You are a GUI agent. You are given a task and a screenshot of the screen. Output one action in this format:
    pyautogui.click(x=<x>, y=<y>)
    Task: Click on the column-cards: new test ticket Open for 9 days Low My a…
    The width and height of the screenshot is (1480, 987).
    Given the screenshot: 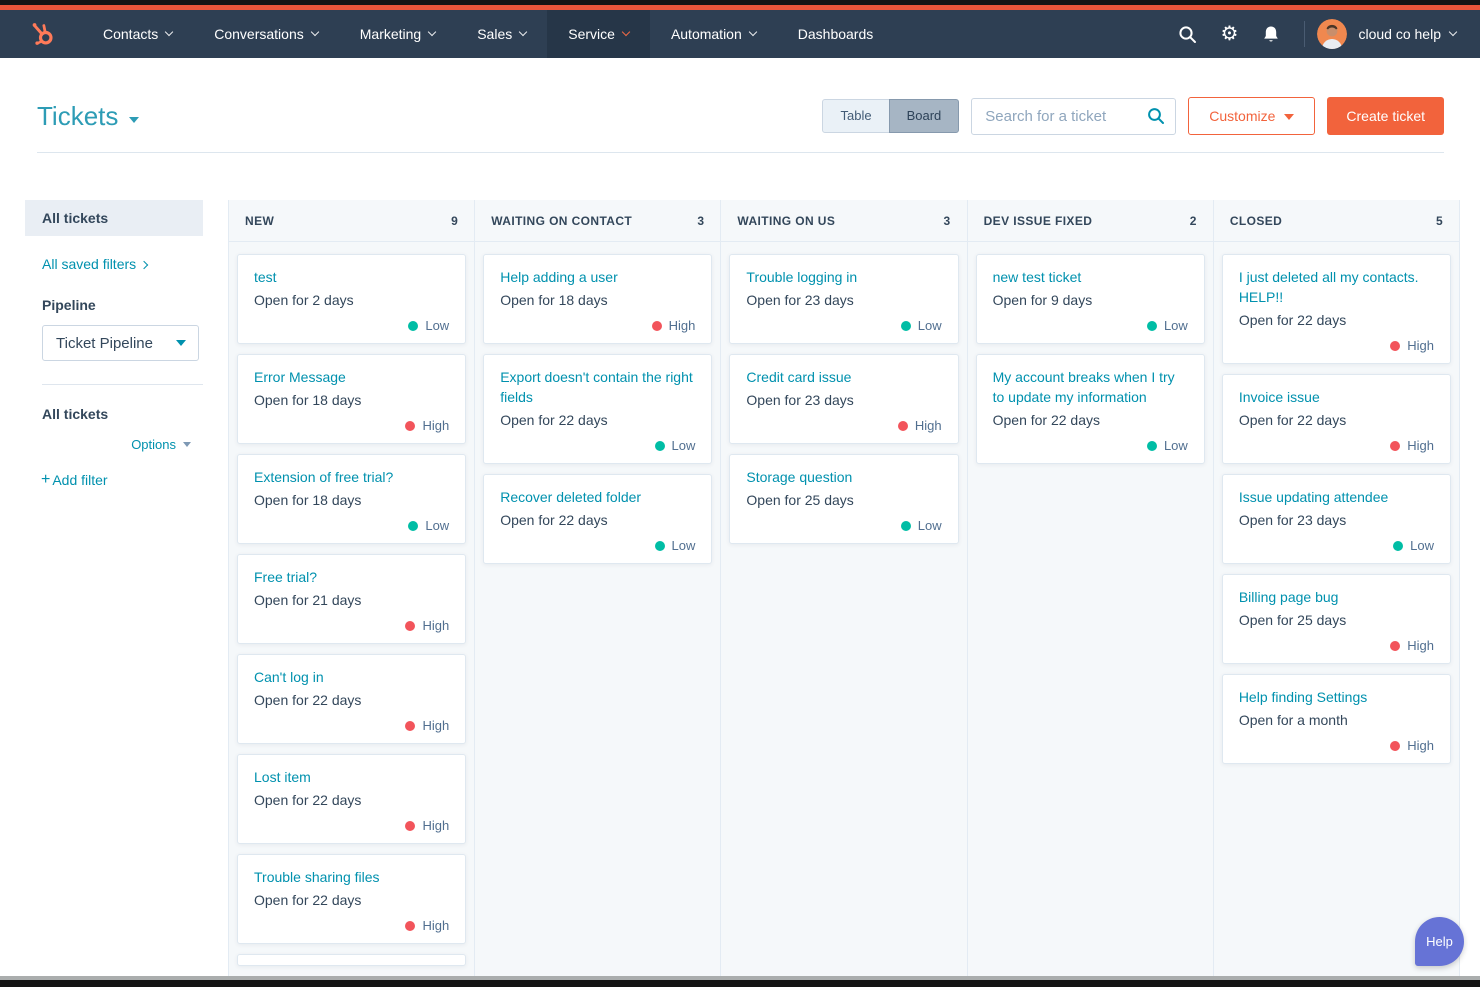 What is the action you would take?
    pyautogui.click(x=1090, y=359)
    